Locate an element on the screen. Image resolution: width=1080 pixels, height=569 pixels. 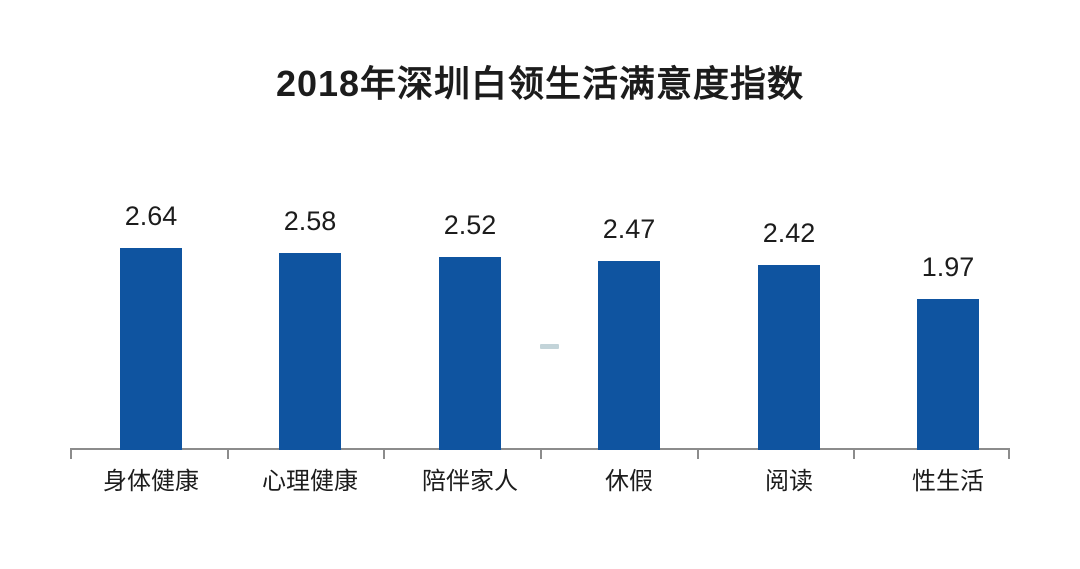
category-label: 陪伴家人 is located at coordinates (470, 481).